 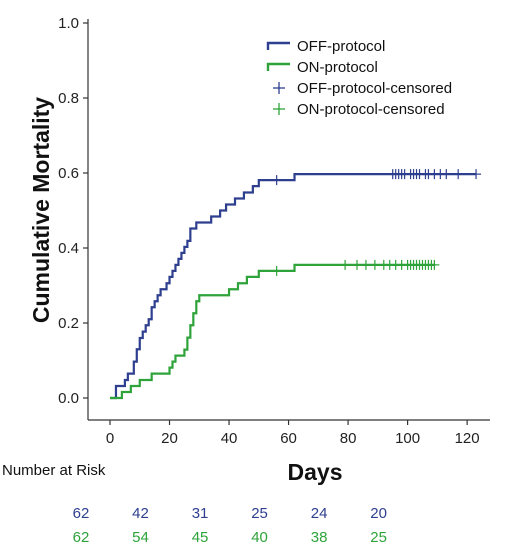 I want to click on risk-value: 38, so click(x=319, y=537).